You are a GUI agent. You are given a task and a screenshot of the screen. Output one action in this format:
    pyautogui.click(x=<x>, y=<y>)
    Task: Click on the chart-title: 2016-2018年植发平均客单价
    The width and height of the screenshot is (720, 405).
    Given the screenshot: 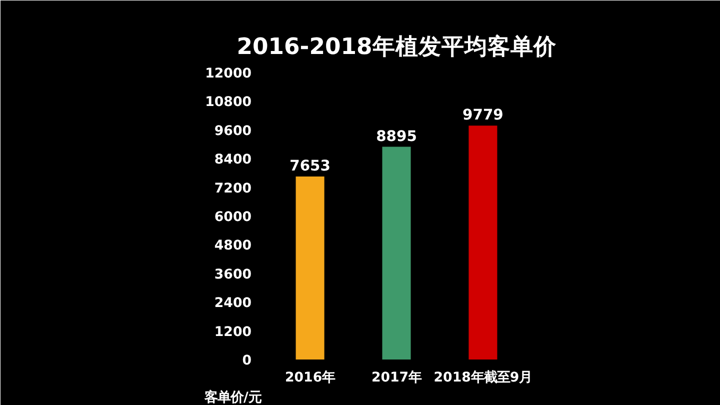 What is the action you would take?
    pyautogui.click(x=397, y=46)
    